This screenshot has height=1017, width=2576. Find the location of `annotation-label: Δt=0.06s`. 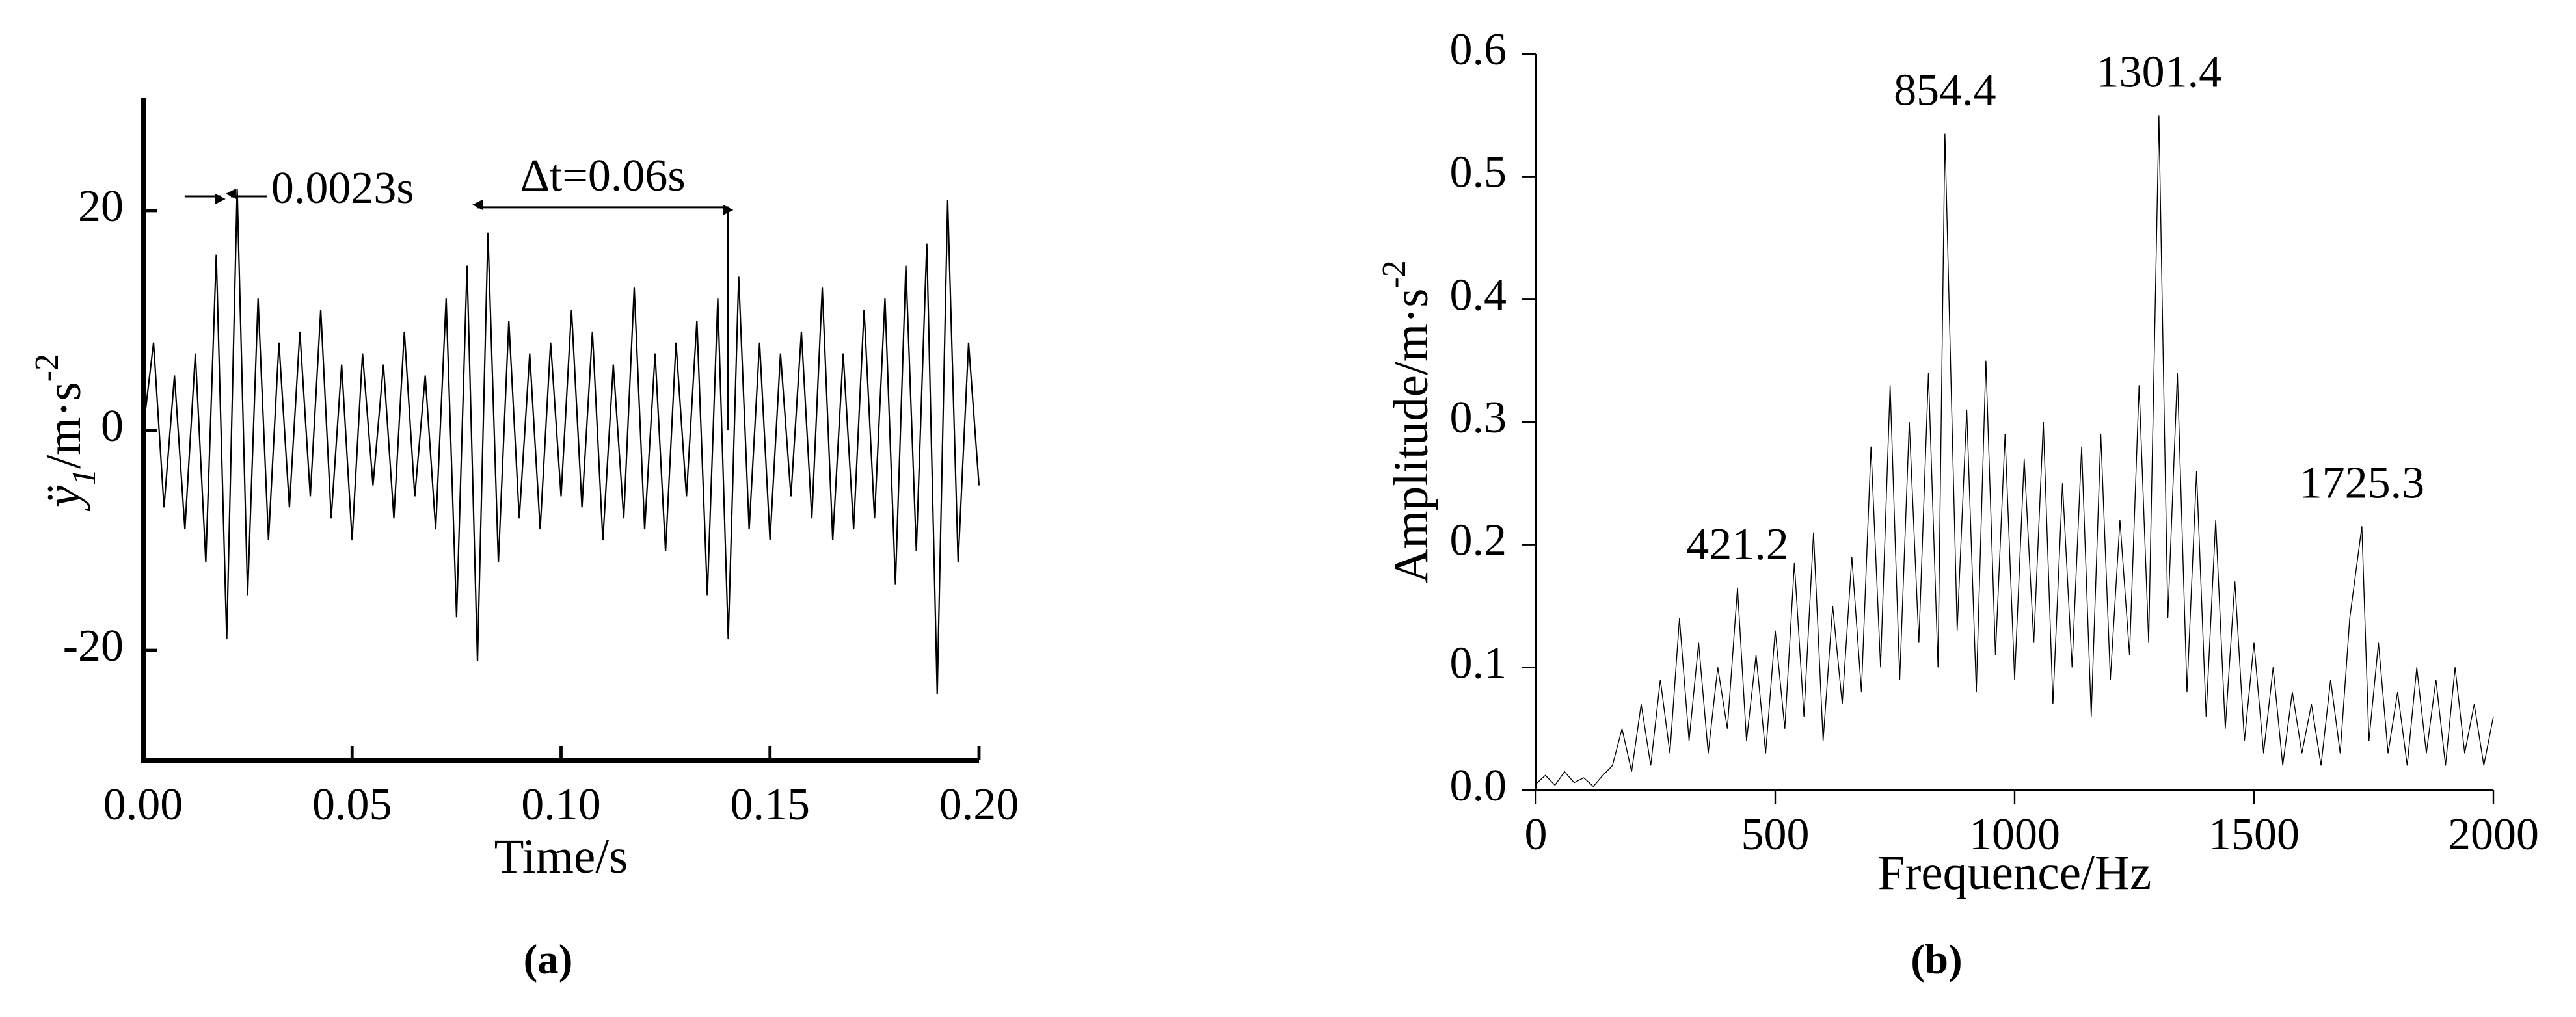

annotation-label: Δt=0.06s is located at coordinates (603, 176).